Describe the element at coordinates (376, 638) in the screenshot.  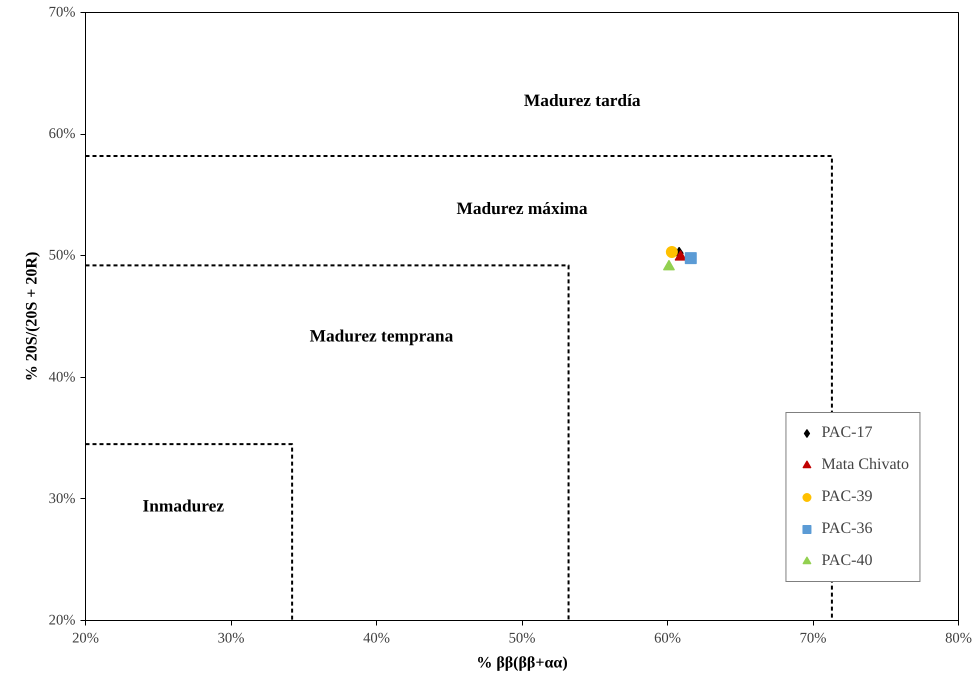
I see `x-tick-label: 40%` at that location.